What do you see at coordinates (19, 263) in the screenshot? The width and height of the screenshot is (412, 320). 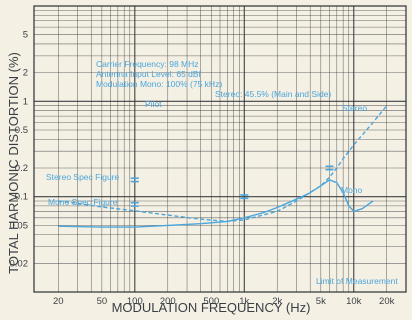 I see `y-tick-label: 0.02` at bounding box center [19, 263].